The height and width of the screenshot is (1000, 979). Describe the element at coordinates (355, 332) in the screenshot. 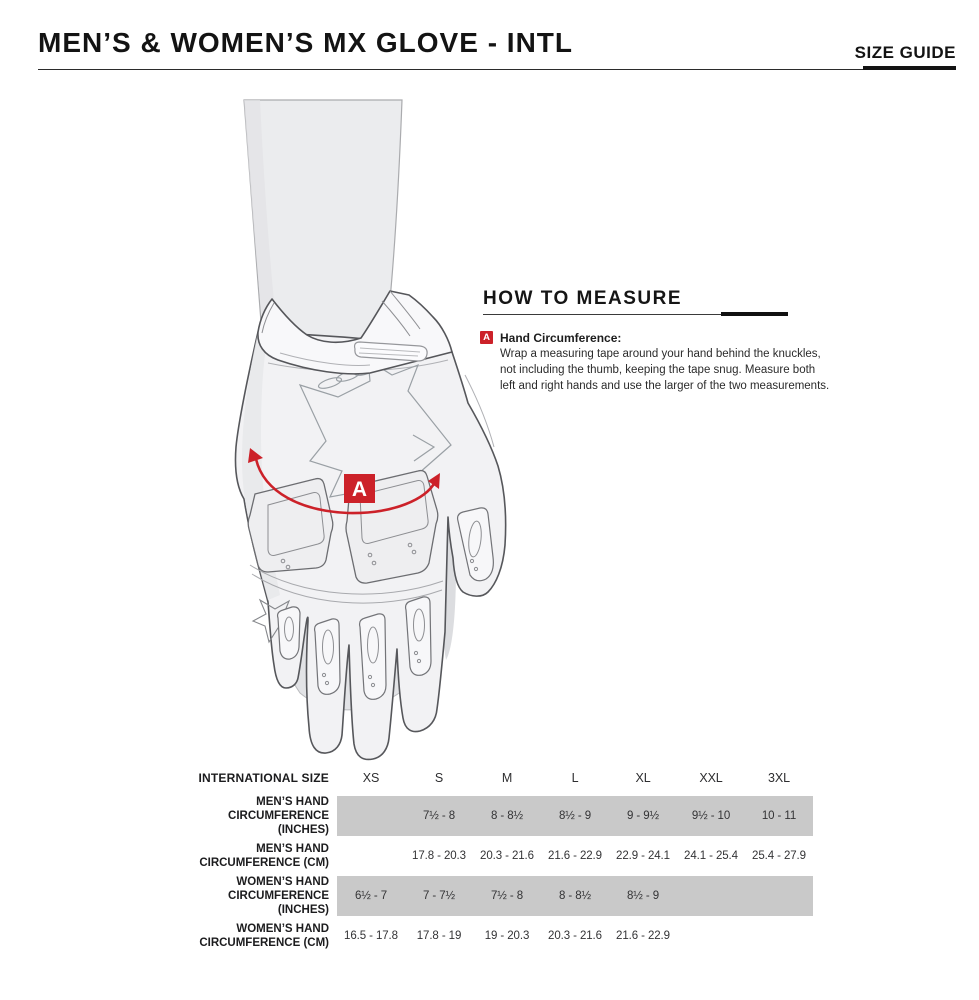

I see `glove-cuff` at that location.